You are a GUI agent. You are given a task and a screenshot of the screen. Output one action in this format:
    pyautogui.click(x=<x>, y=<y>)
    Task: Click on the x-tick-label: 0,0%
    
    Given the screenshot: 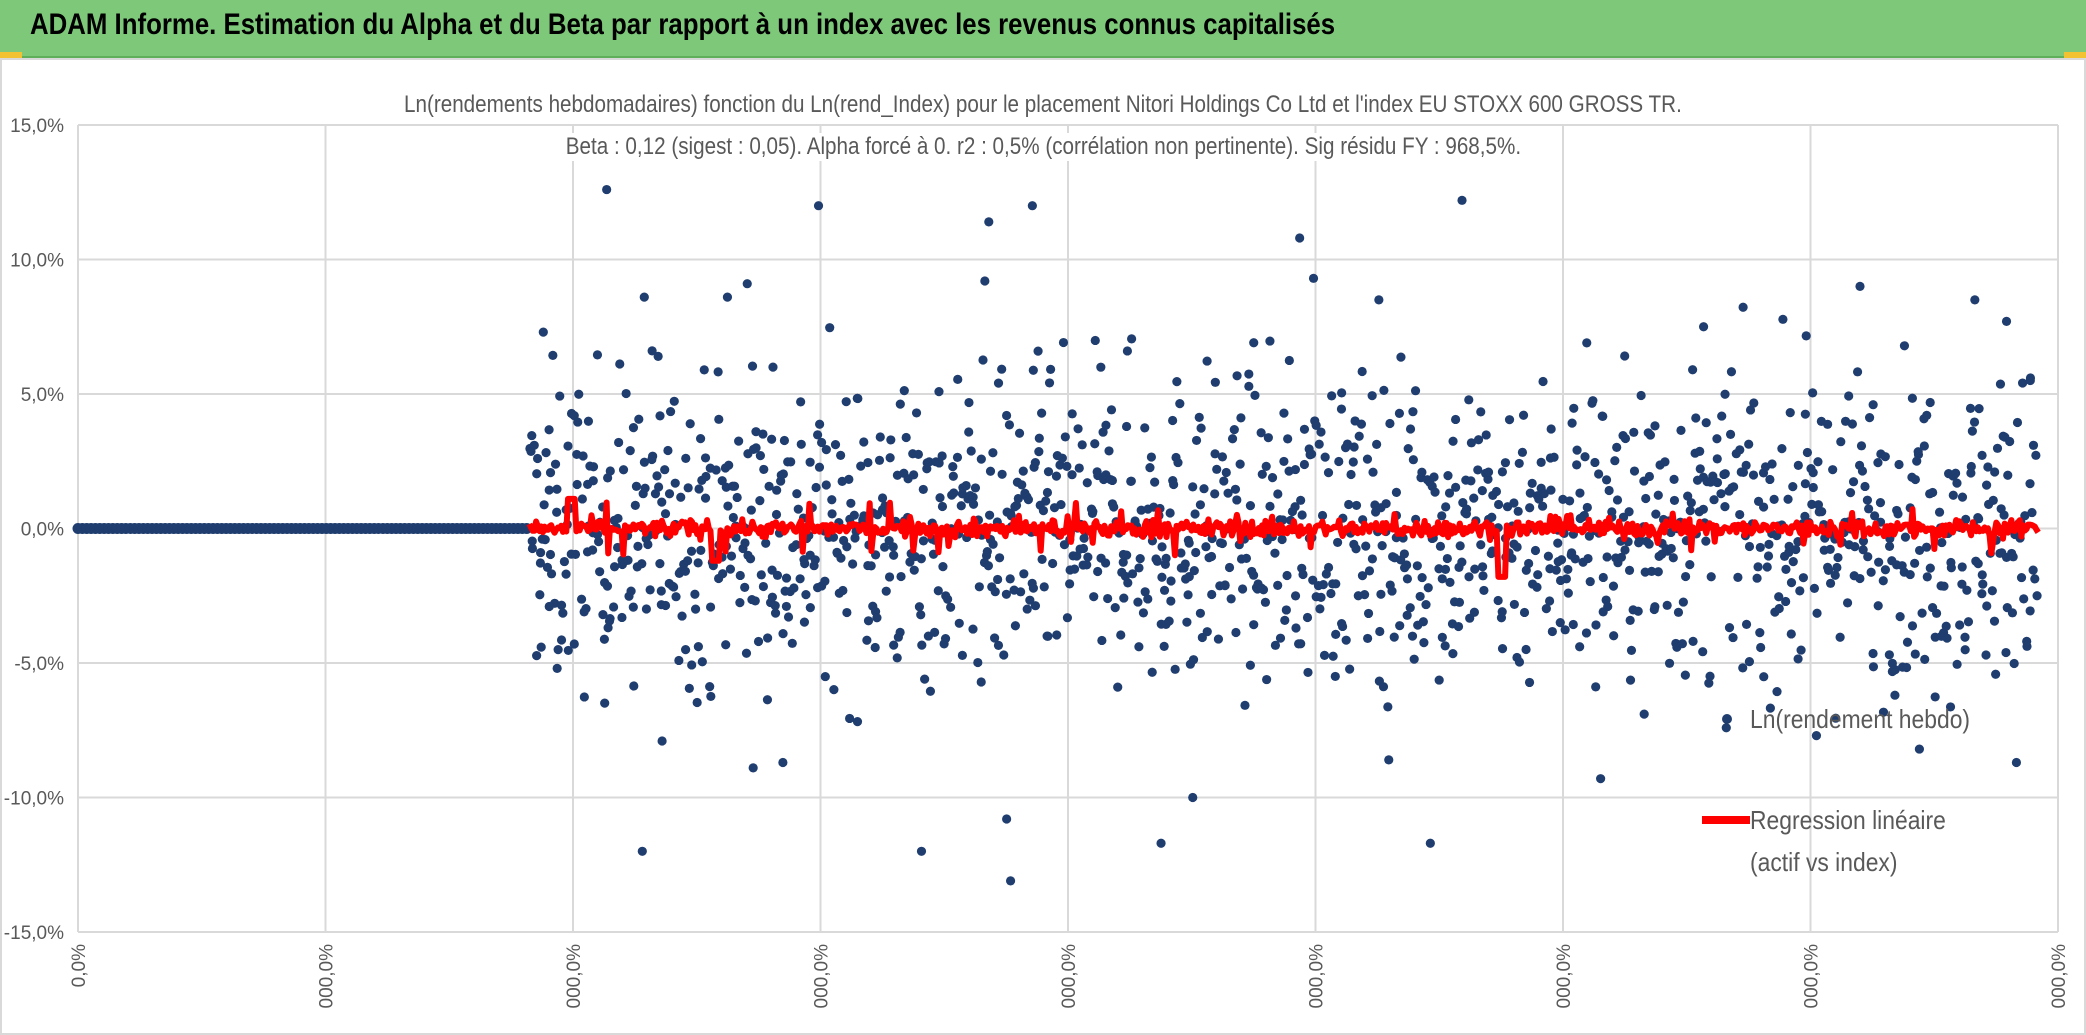 What is the action you would take?
    pyautogui.click(x=79, y=965)
    